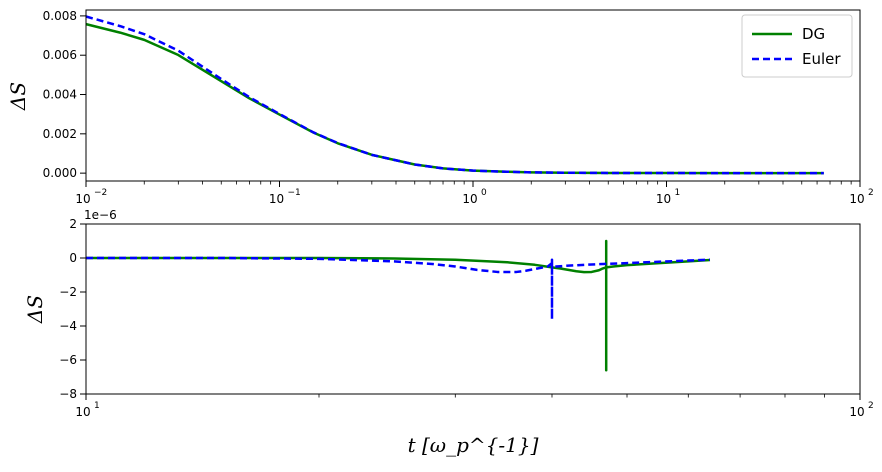  Describe the element at coordinates (60, 173) in the screenshot. I see `top-y-tick-label: 0.000` at that location.